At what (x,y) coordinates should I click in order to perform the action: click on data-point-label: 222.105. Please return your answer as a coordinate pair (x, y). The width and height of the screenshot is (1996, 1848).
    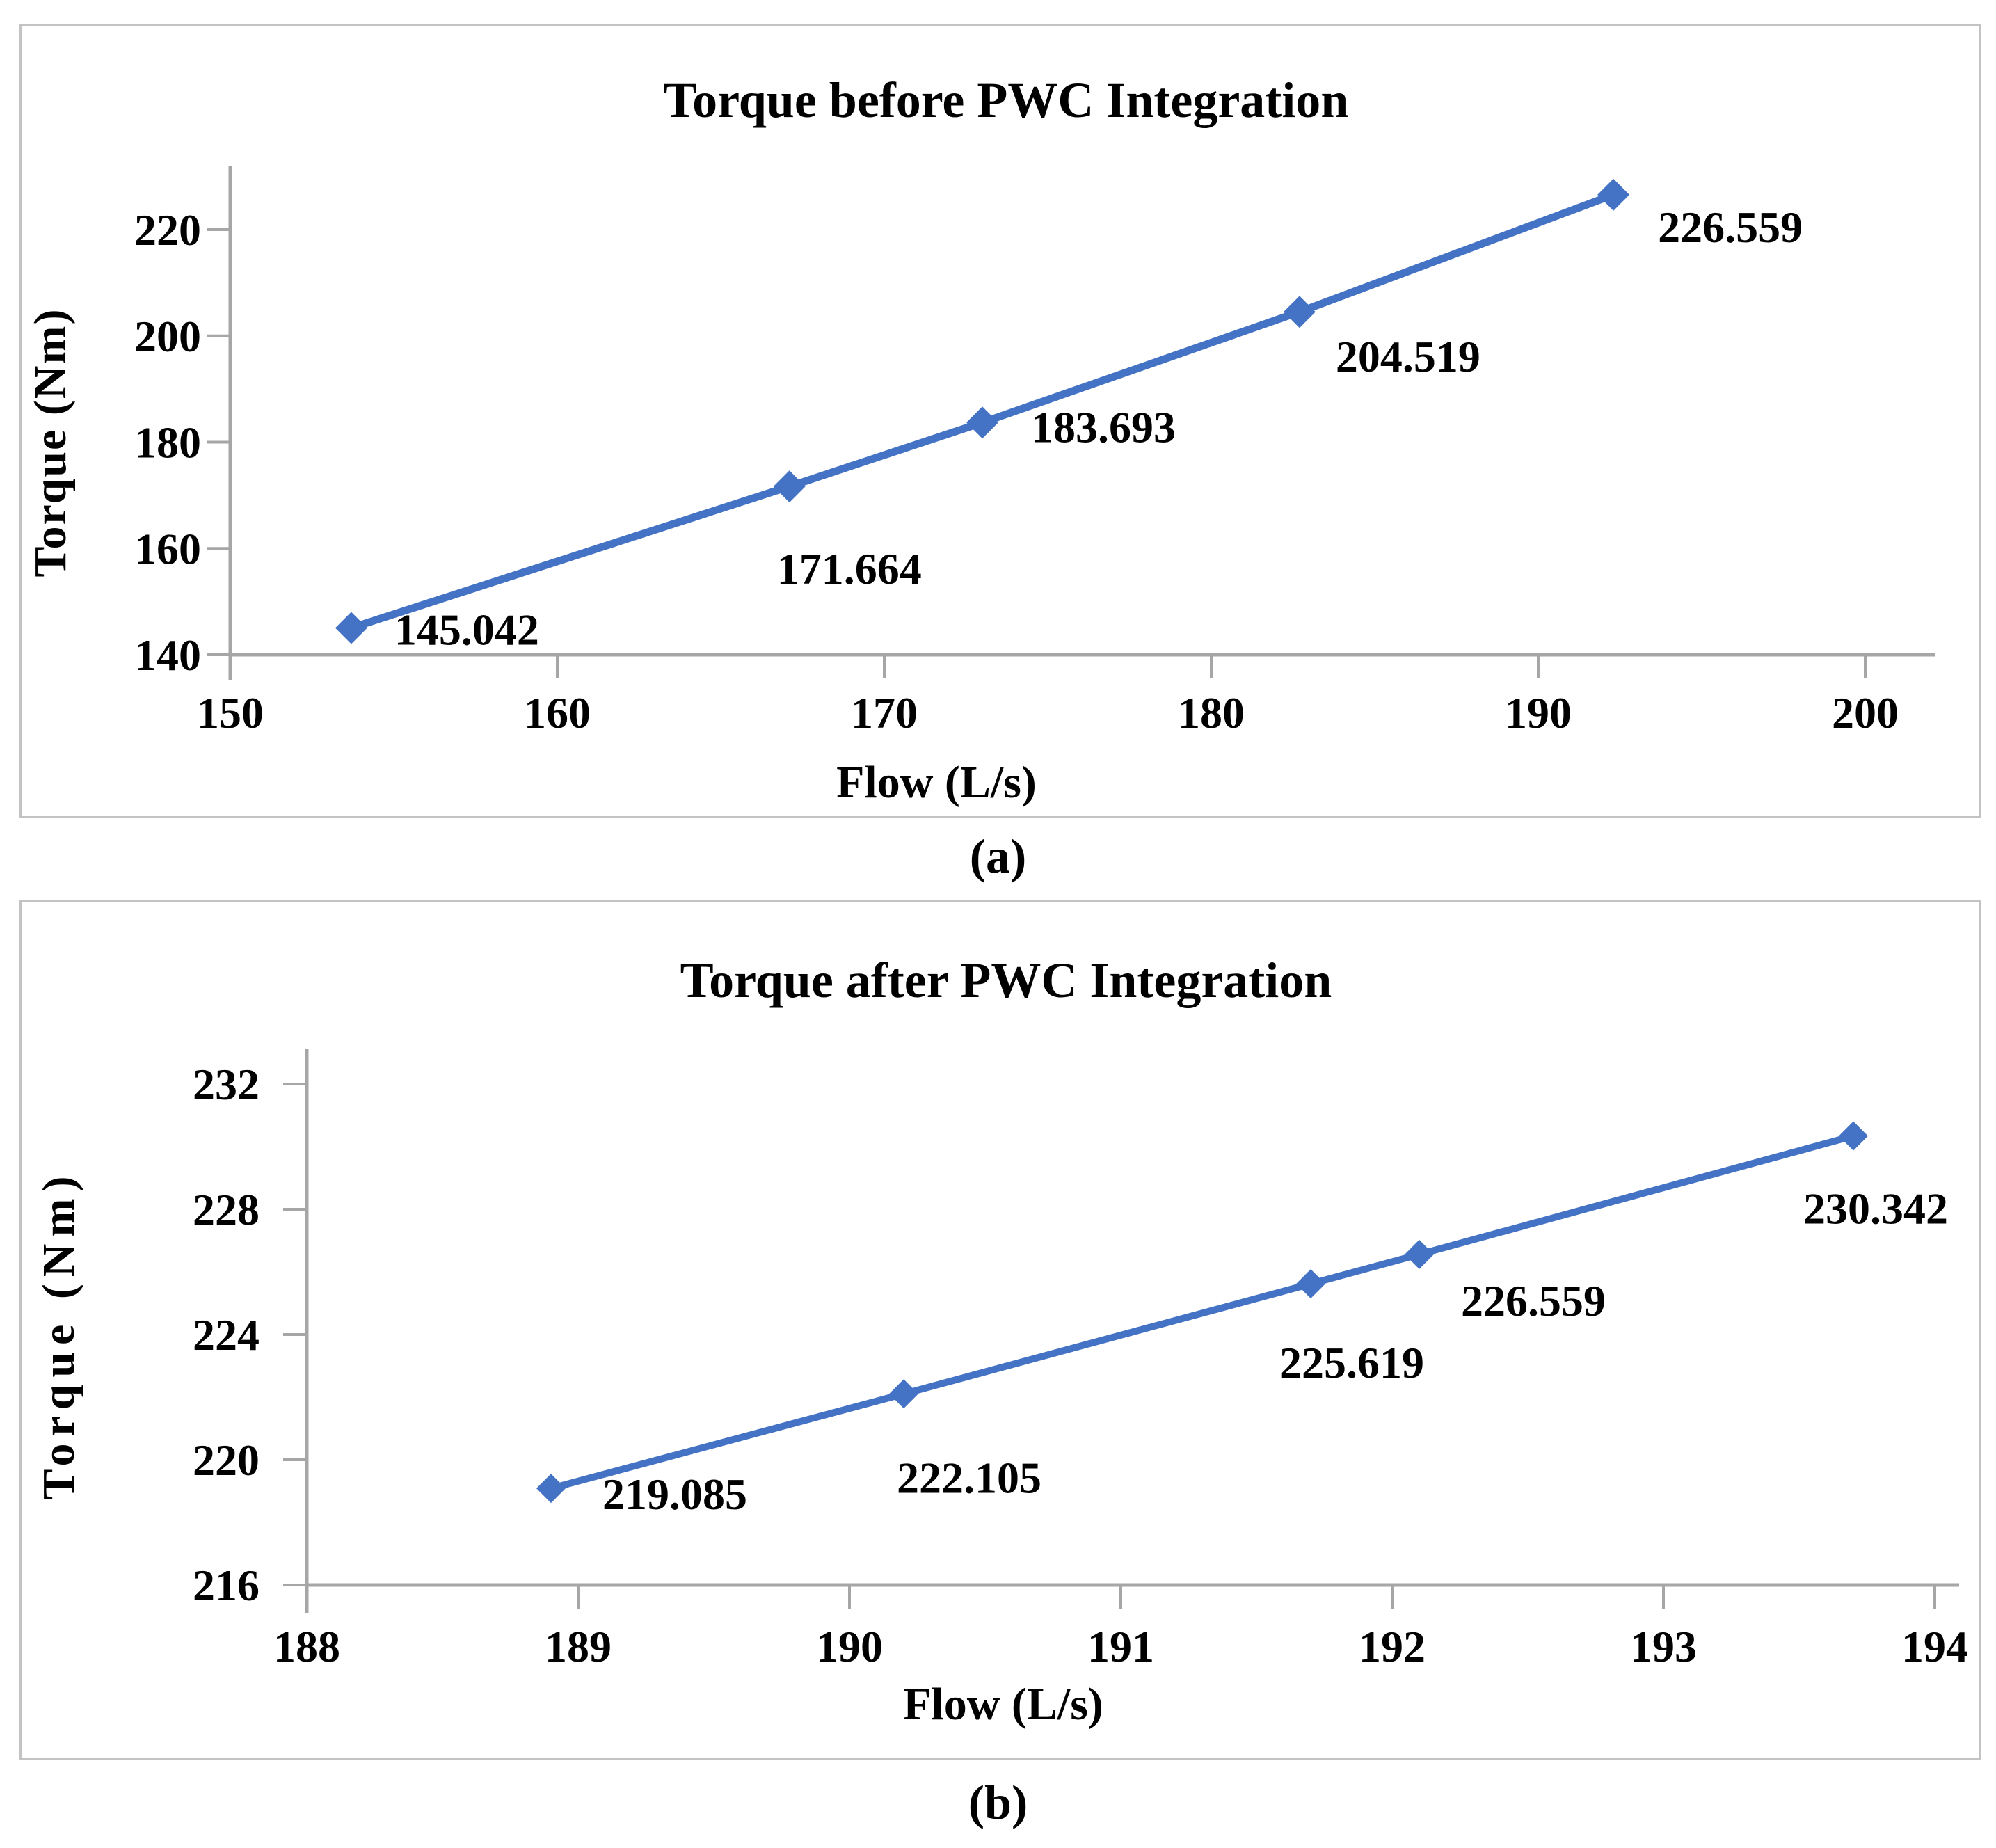
    Looking at the image, I should click on (969, 1477).